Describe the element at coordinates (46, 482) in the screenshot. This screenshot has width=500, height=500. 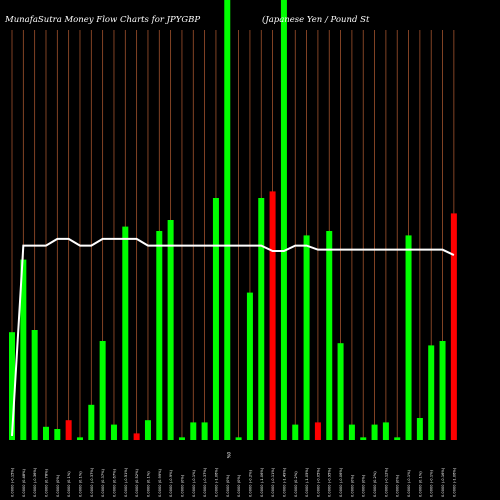
I see `tick-label: 0.0000 (0.78%)` at that location.